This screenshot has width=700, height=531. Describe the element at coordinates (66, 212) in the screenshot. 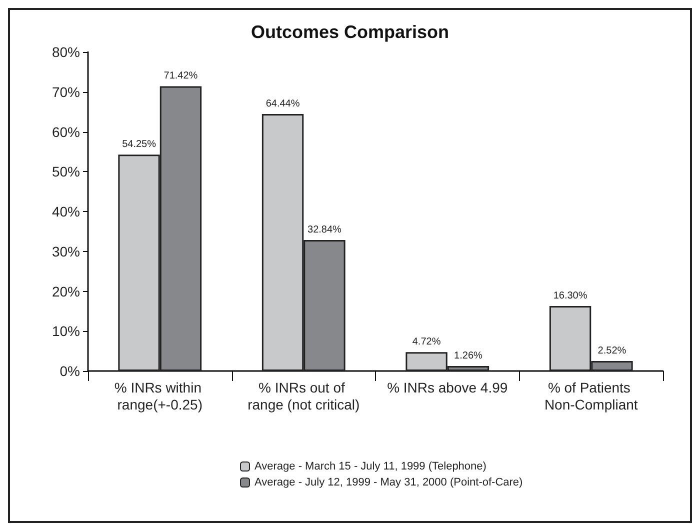

I see `y-tick-label: 40%` at that location.